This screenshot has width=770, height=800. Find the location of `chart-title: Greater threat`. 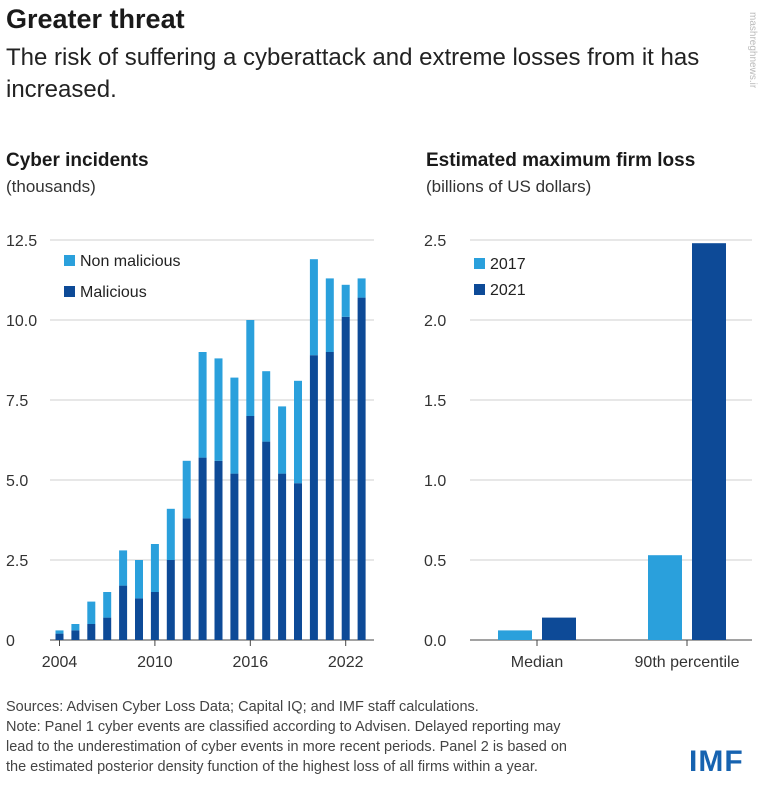

chart-title: Greater threat is located at coordinates (95, 19).